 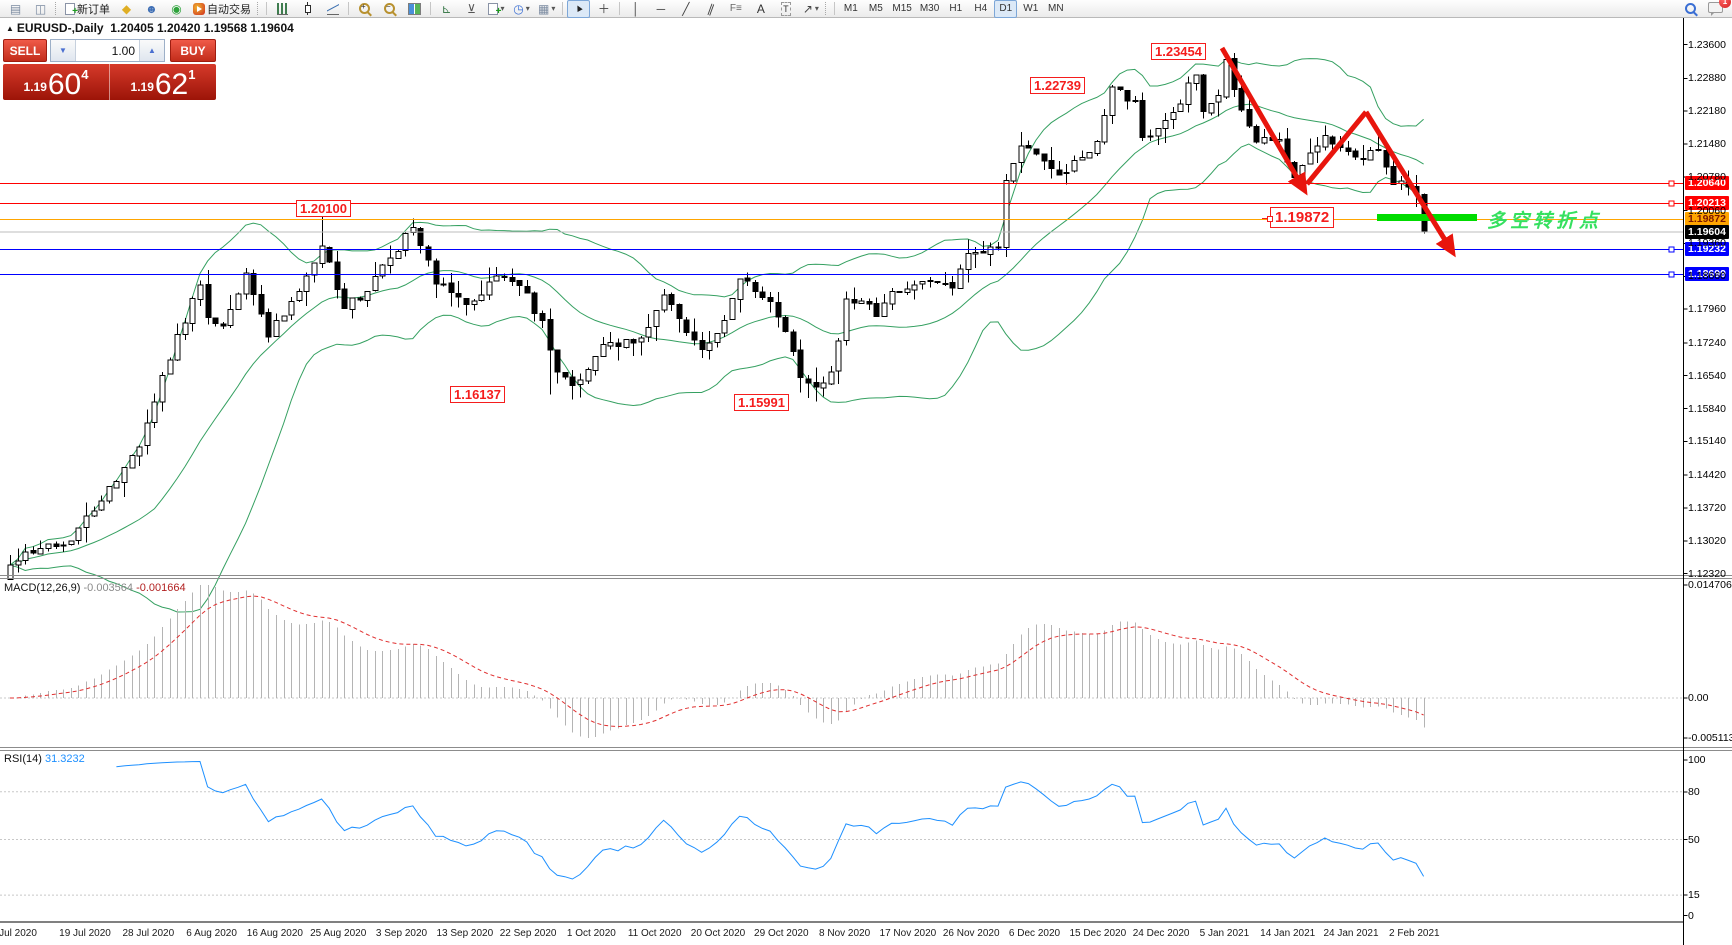 I want to click on line-chart-button, so click(x=332, y=9).